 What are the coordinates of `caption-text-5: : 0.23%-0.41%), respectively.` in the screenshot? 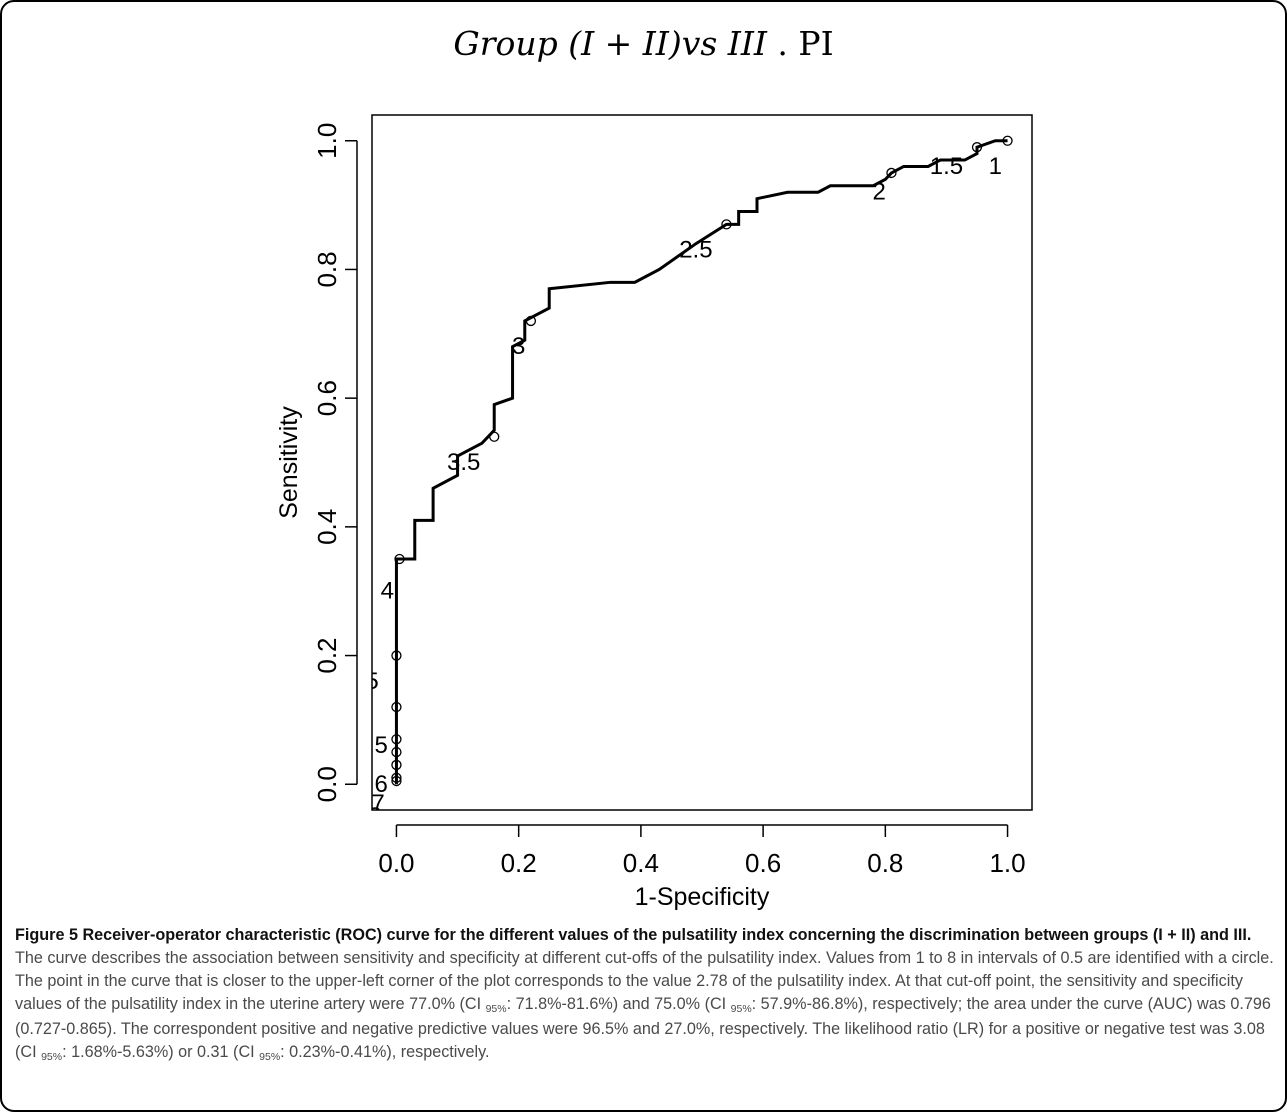 It's located at (385, 1052).